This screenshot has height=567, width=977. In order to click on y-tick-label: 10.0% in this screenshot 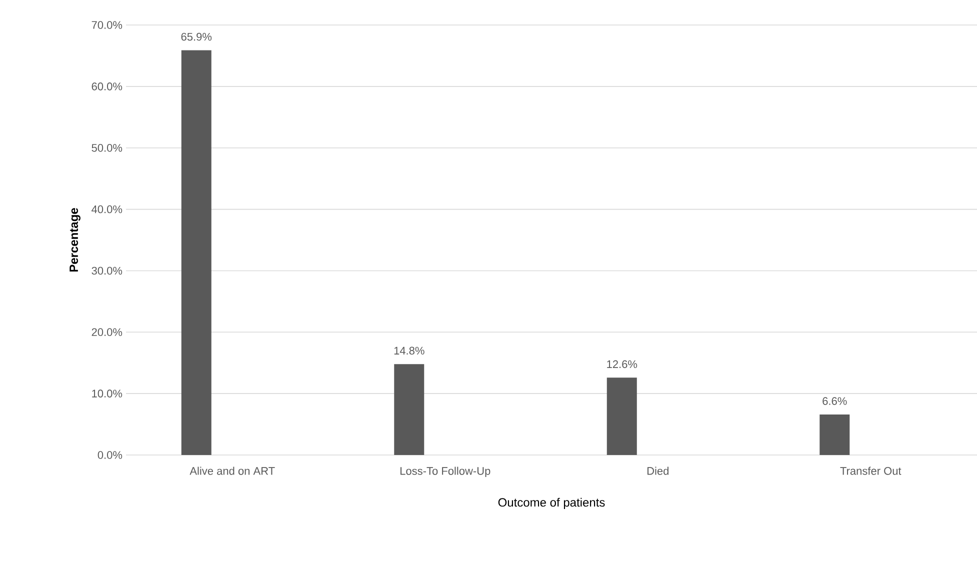, I will do `click(107, 394)`.